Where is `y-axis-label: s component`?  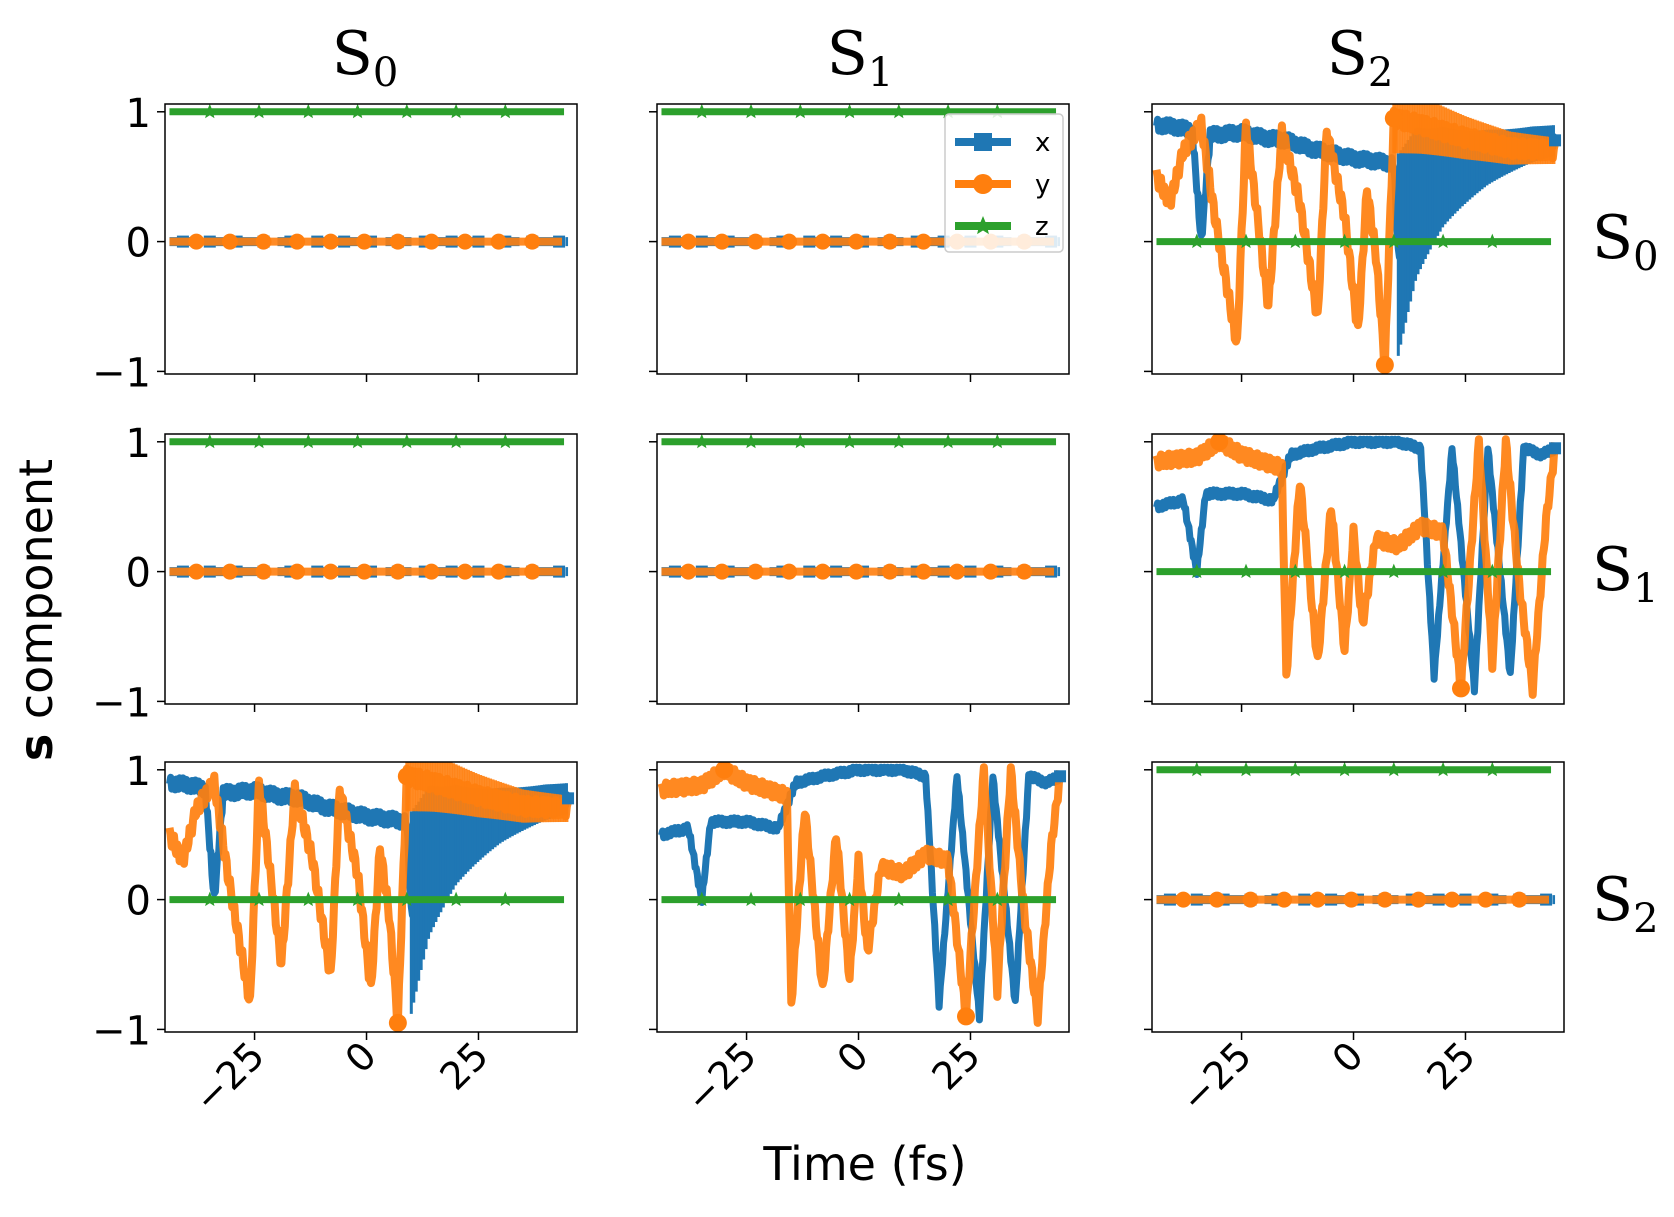 y-axis-label: s component is located at coordinates (36, 610).